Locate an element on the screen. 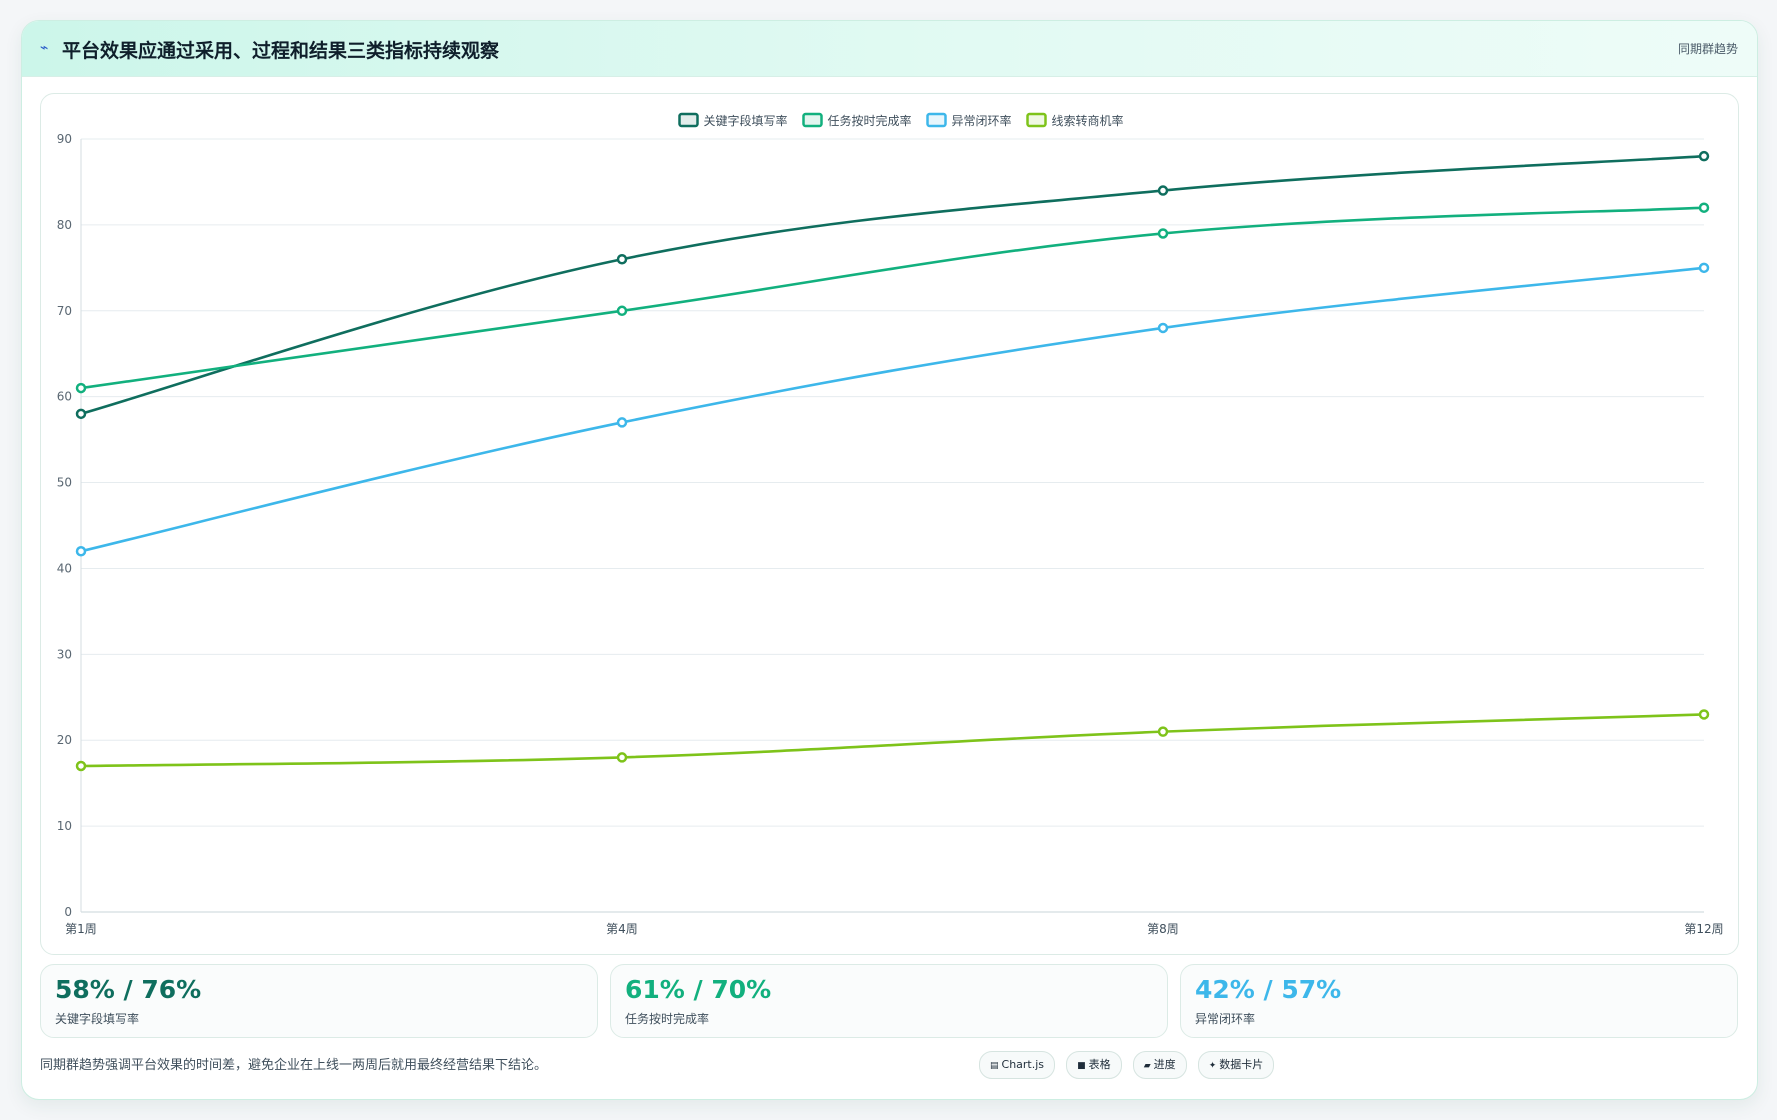 The image size is (1777, 1120). pill-chartjs: ▤ Chart.js is located at coordinates (1017, 1065).